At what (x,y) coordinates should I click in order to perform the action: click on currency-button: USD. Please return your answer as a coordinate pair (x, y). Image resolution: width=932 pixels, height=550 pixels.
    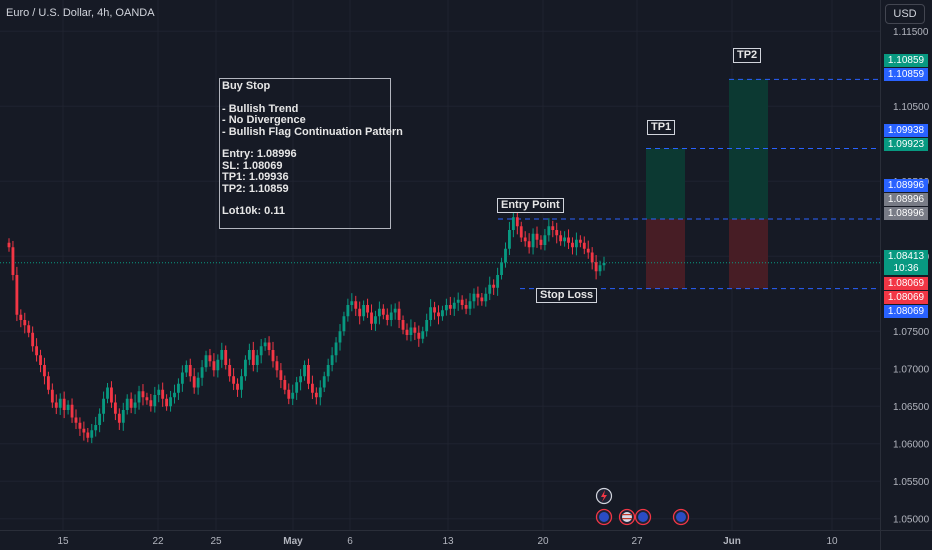
    Looking at the image, I should click on (905, 14).